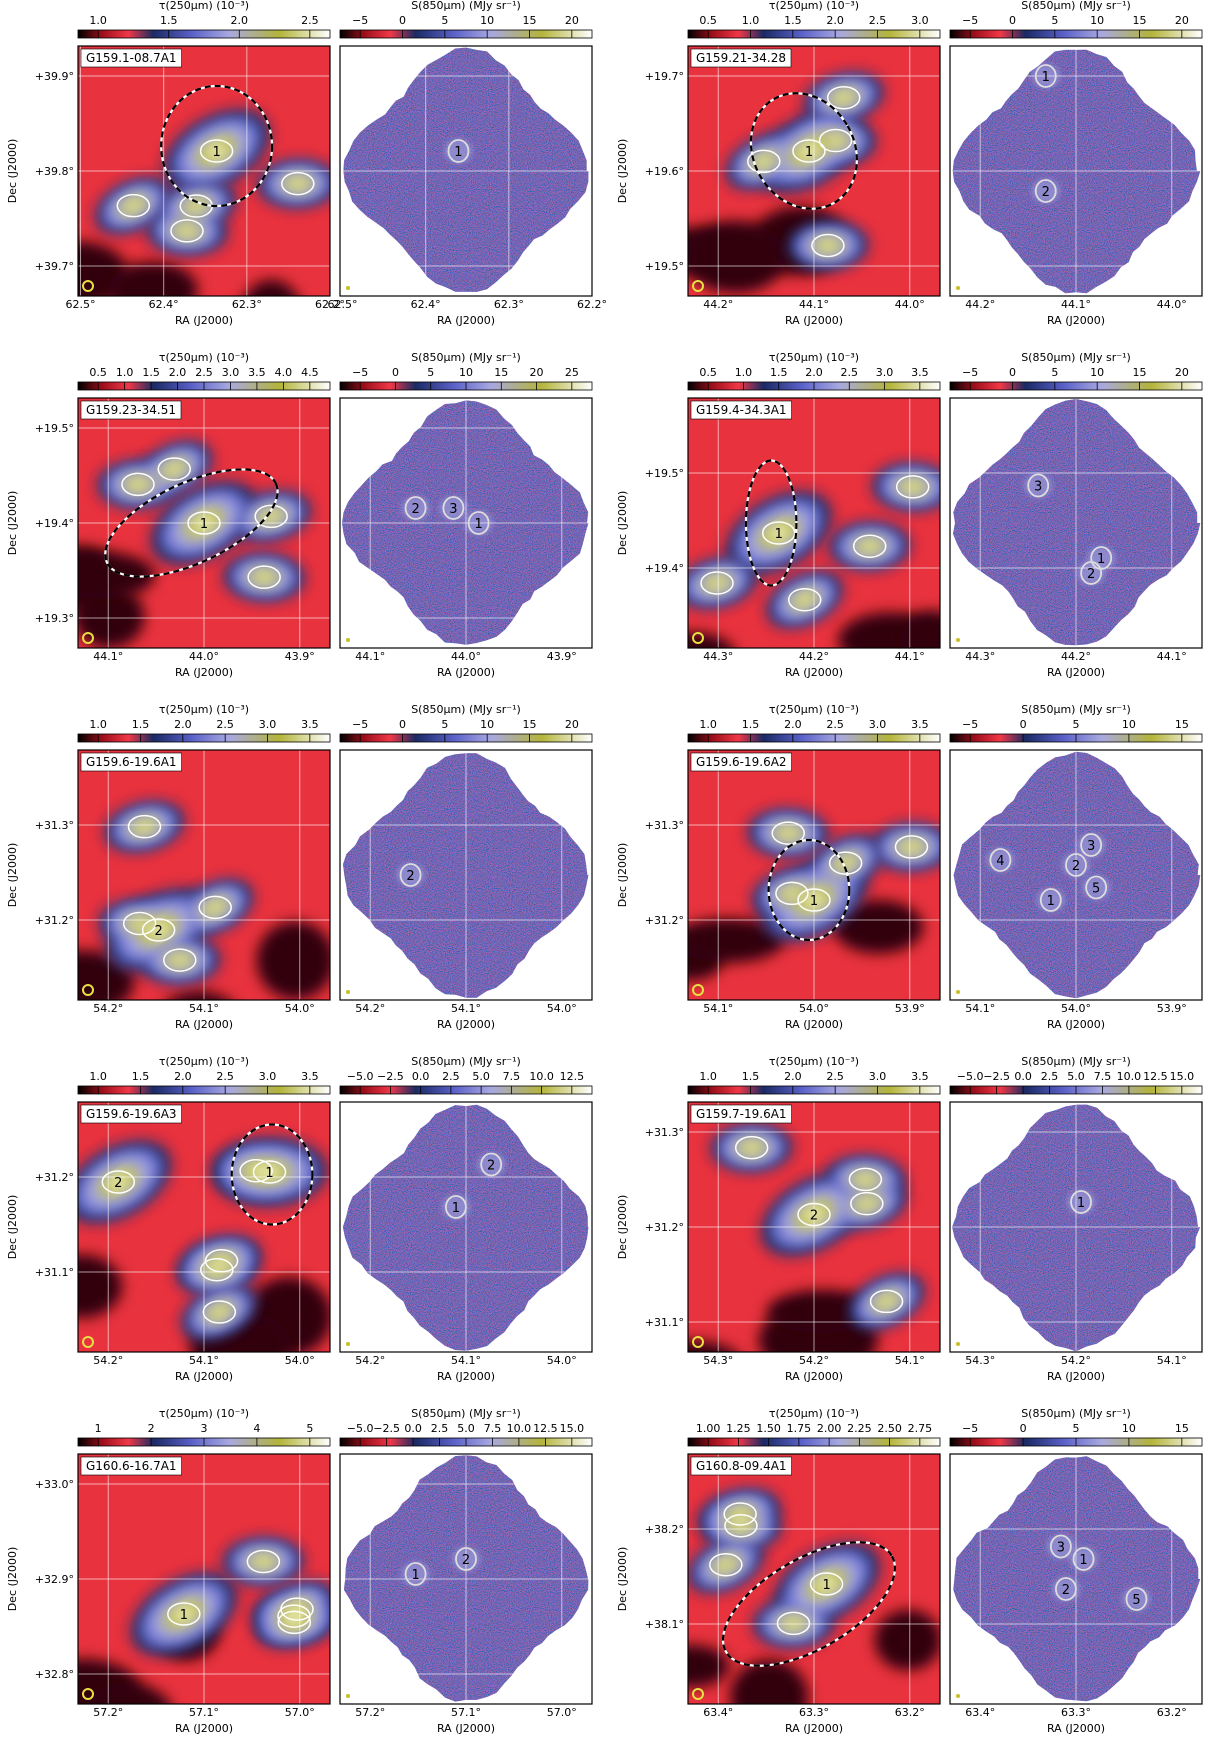  I want to click on dec-tick-label: +31.3°, so click(664, 1132).